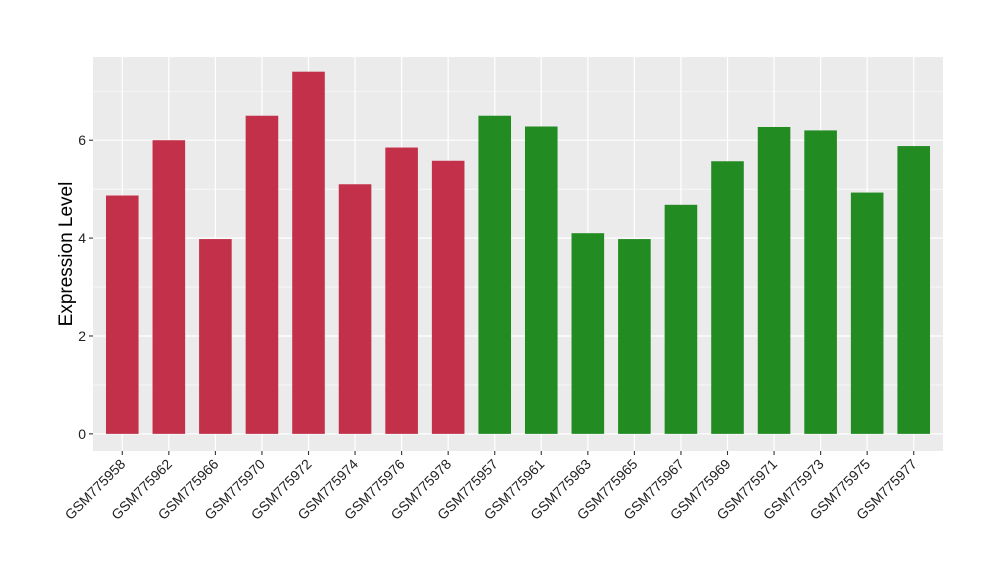  What do you see at coordinates (448, 297) in the screenshot?
I see `bar-GSM775978` at bounding box center [448, 297].